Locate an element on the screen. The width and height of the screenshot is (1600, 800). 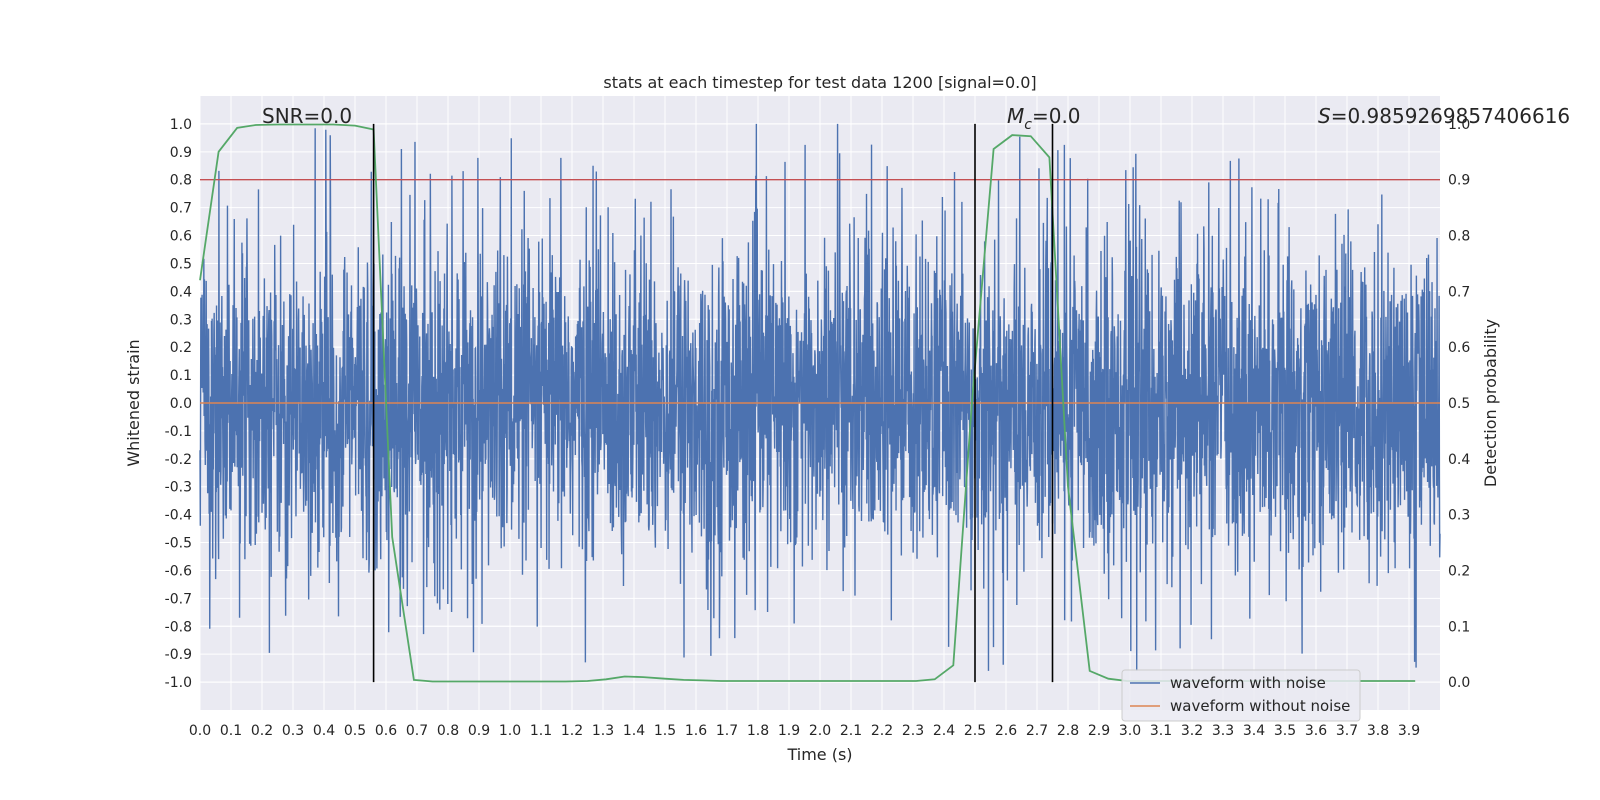
annotation-mc-rest: =0.0 is located at coordinates (1056, 116).